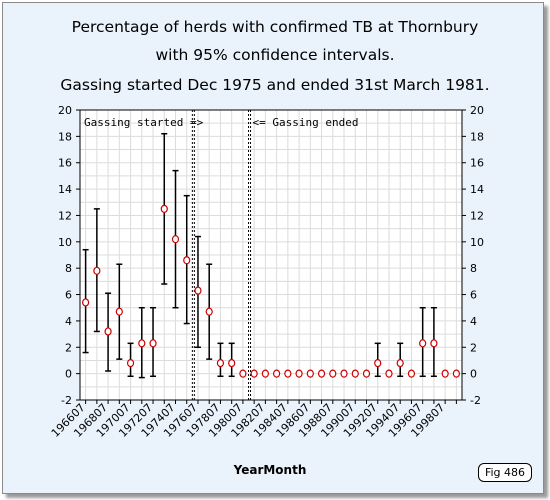 The width and height of the screenshot is (550, 500). What do you see at coordinates (65, 163) in the screenshot?
I see `y-tick-label-left: 16` at bounding box center [65, 163].